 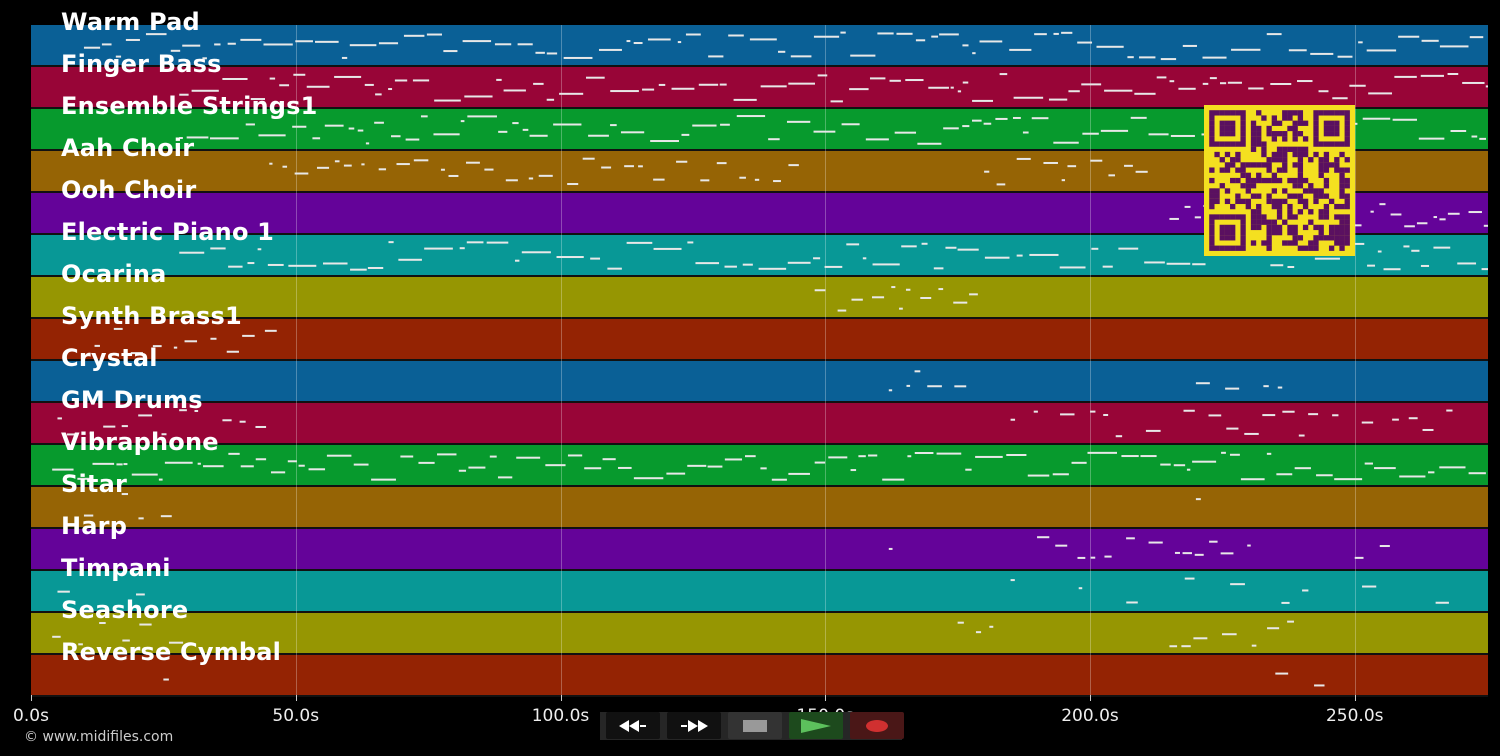 I want to click on stop-icon, so click(x=755, y=725).